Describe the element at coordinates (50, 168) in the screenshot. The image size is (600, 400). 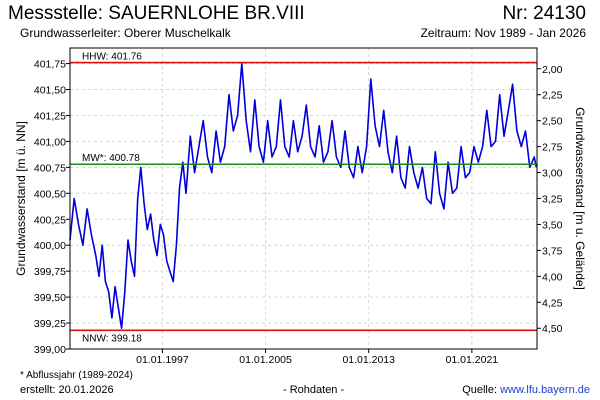
I see `y-tick-label: 400,75` at that location.